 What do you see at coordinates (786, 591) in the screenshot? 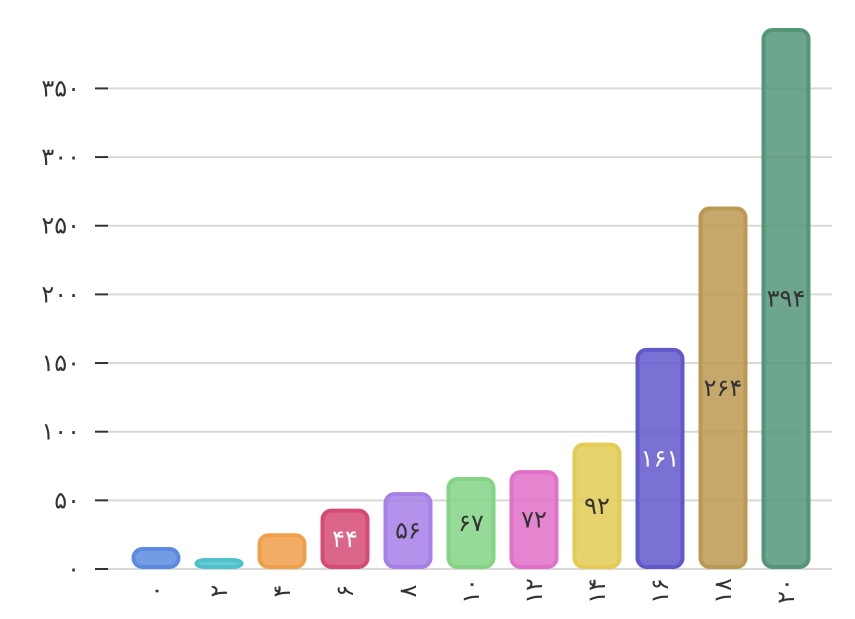
I see `x-tick-label: ۲۰` at bounding box center [786, 591].